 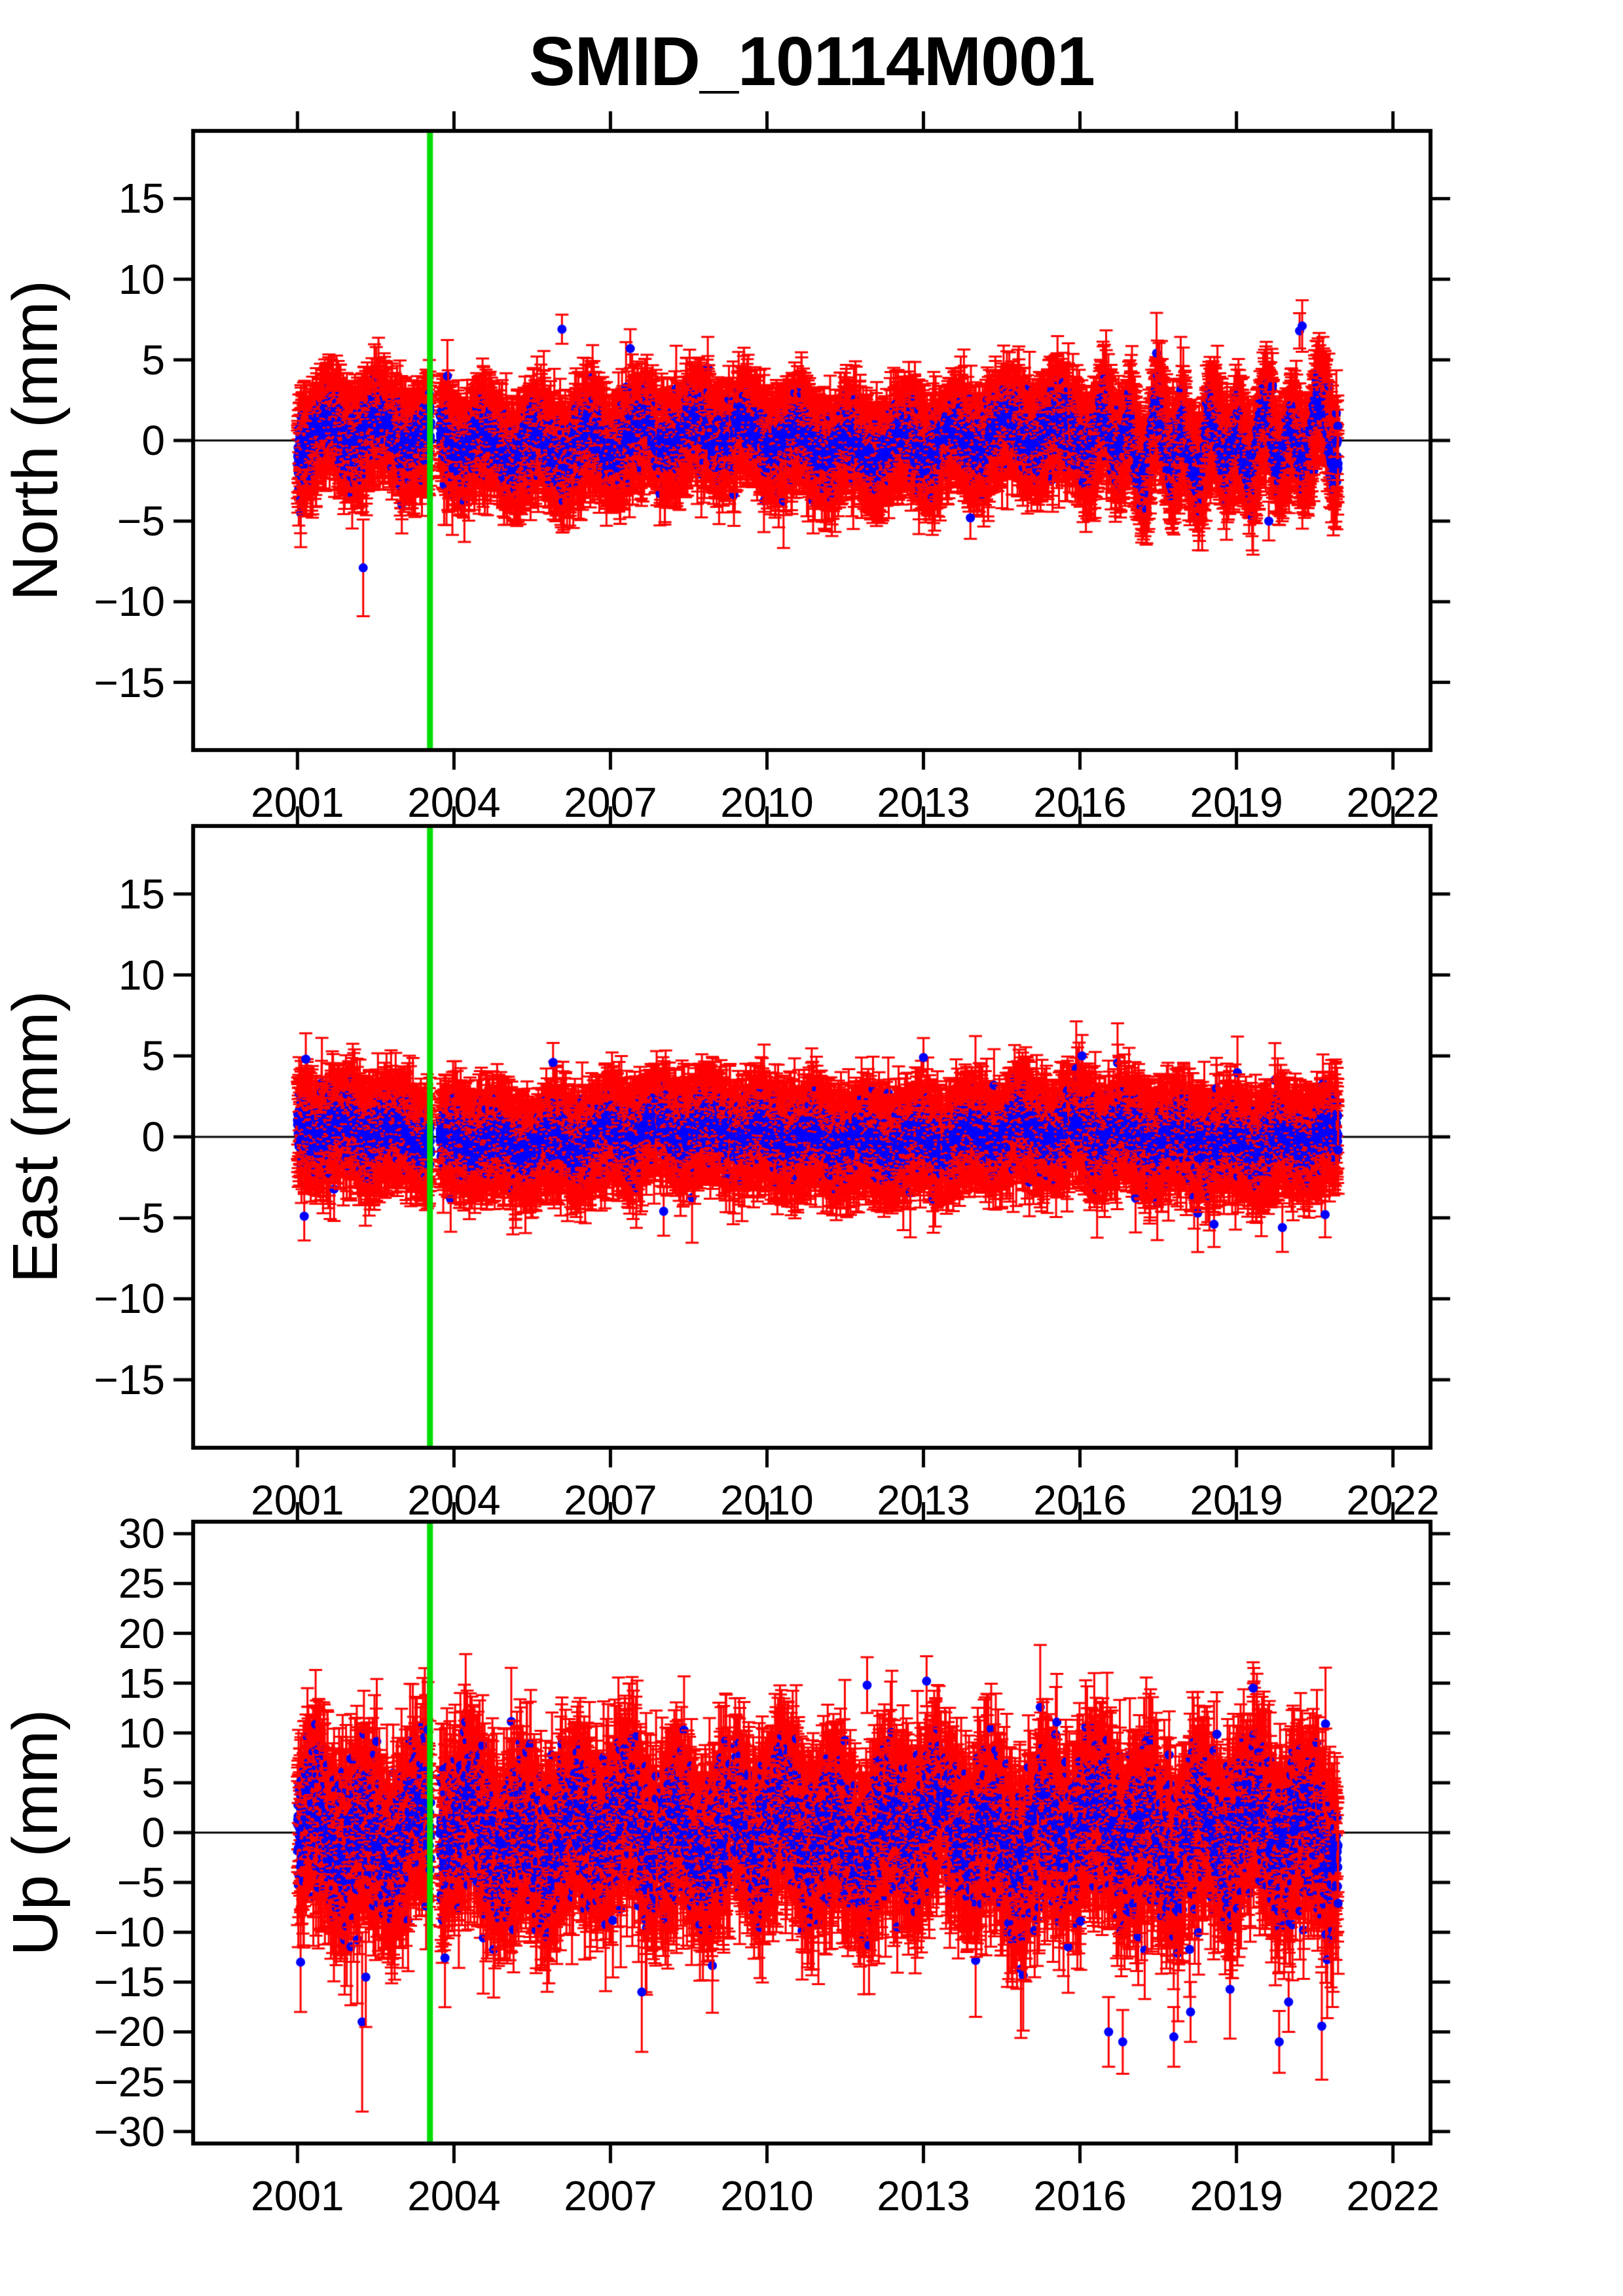 What do you see at coordinates (141, 1583) in the screenshot?
I see `y-tick-label: 25` at bounding box center [141, 1583].